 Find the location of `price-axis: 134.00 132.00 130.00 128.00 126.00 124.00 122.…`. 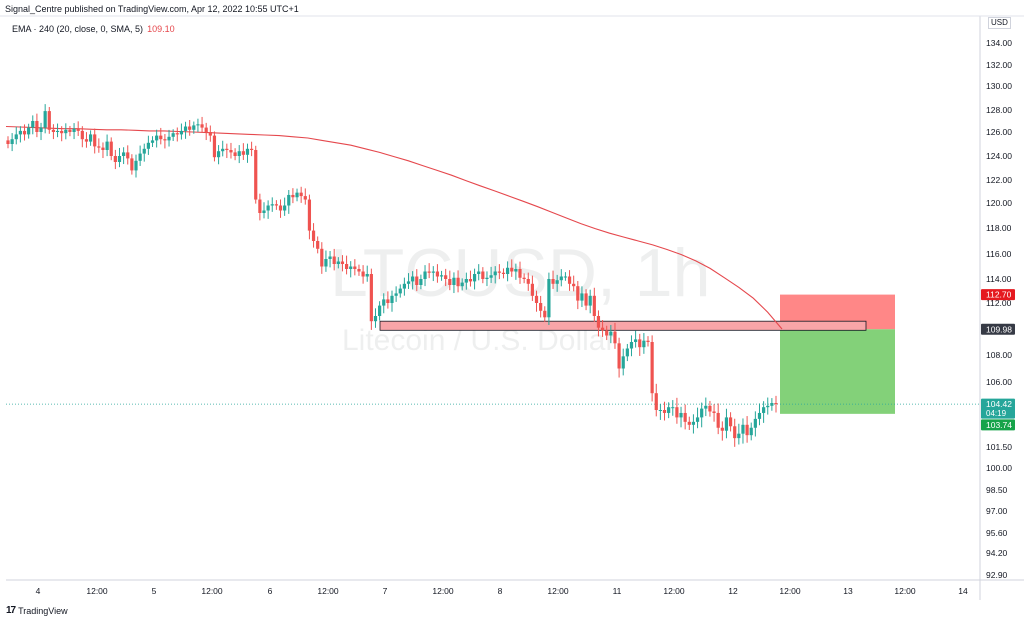

price-axis: 134.00 132.00 130.00 128.00 126.00 124.00 122.… is located at coordinates (999, 309).